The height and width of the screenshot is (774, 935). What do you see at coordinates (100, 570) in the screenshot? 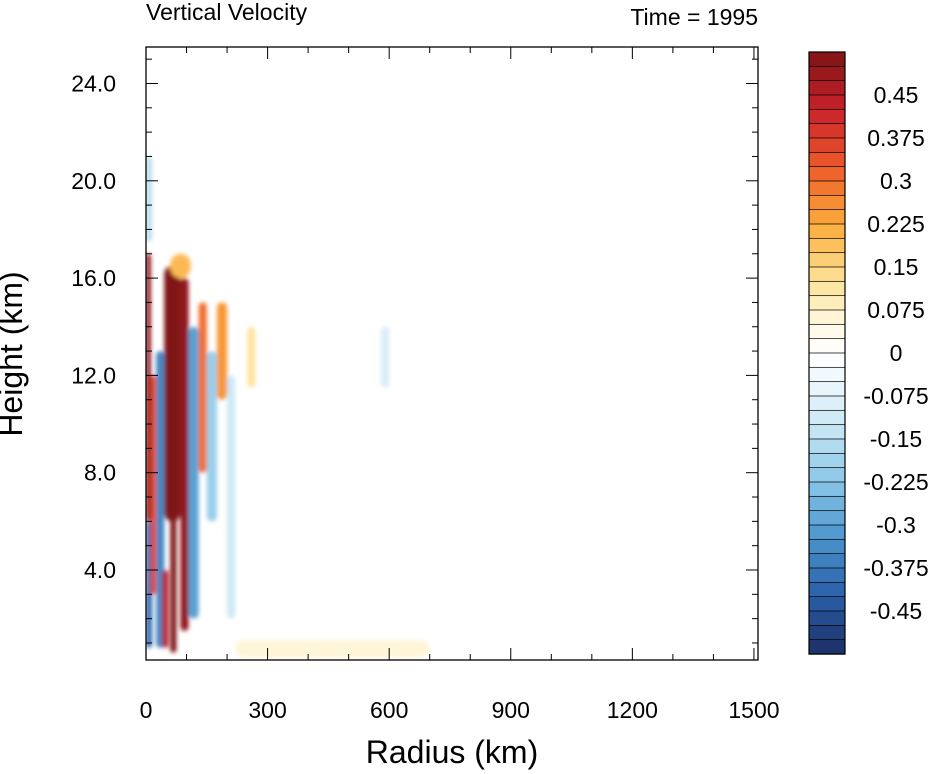
I see `y-tick-label: 4.0` at bounding box center [100, 570].